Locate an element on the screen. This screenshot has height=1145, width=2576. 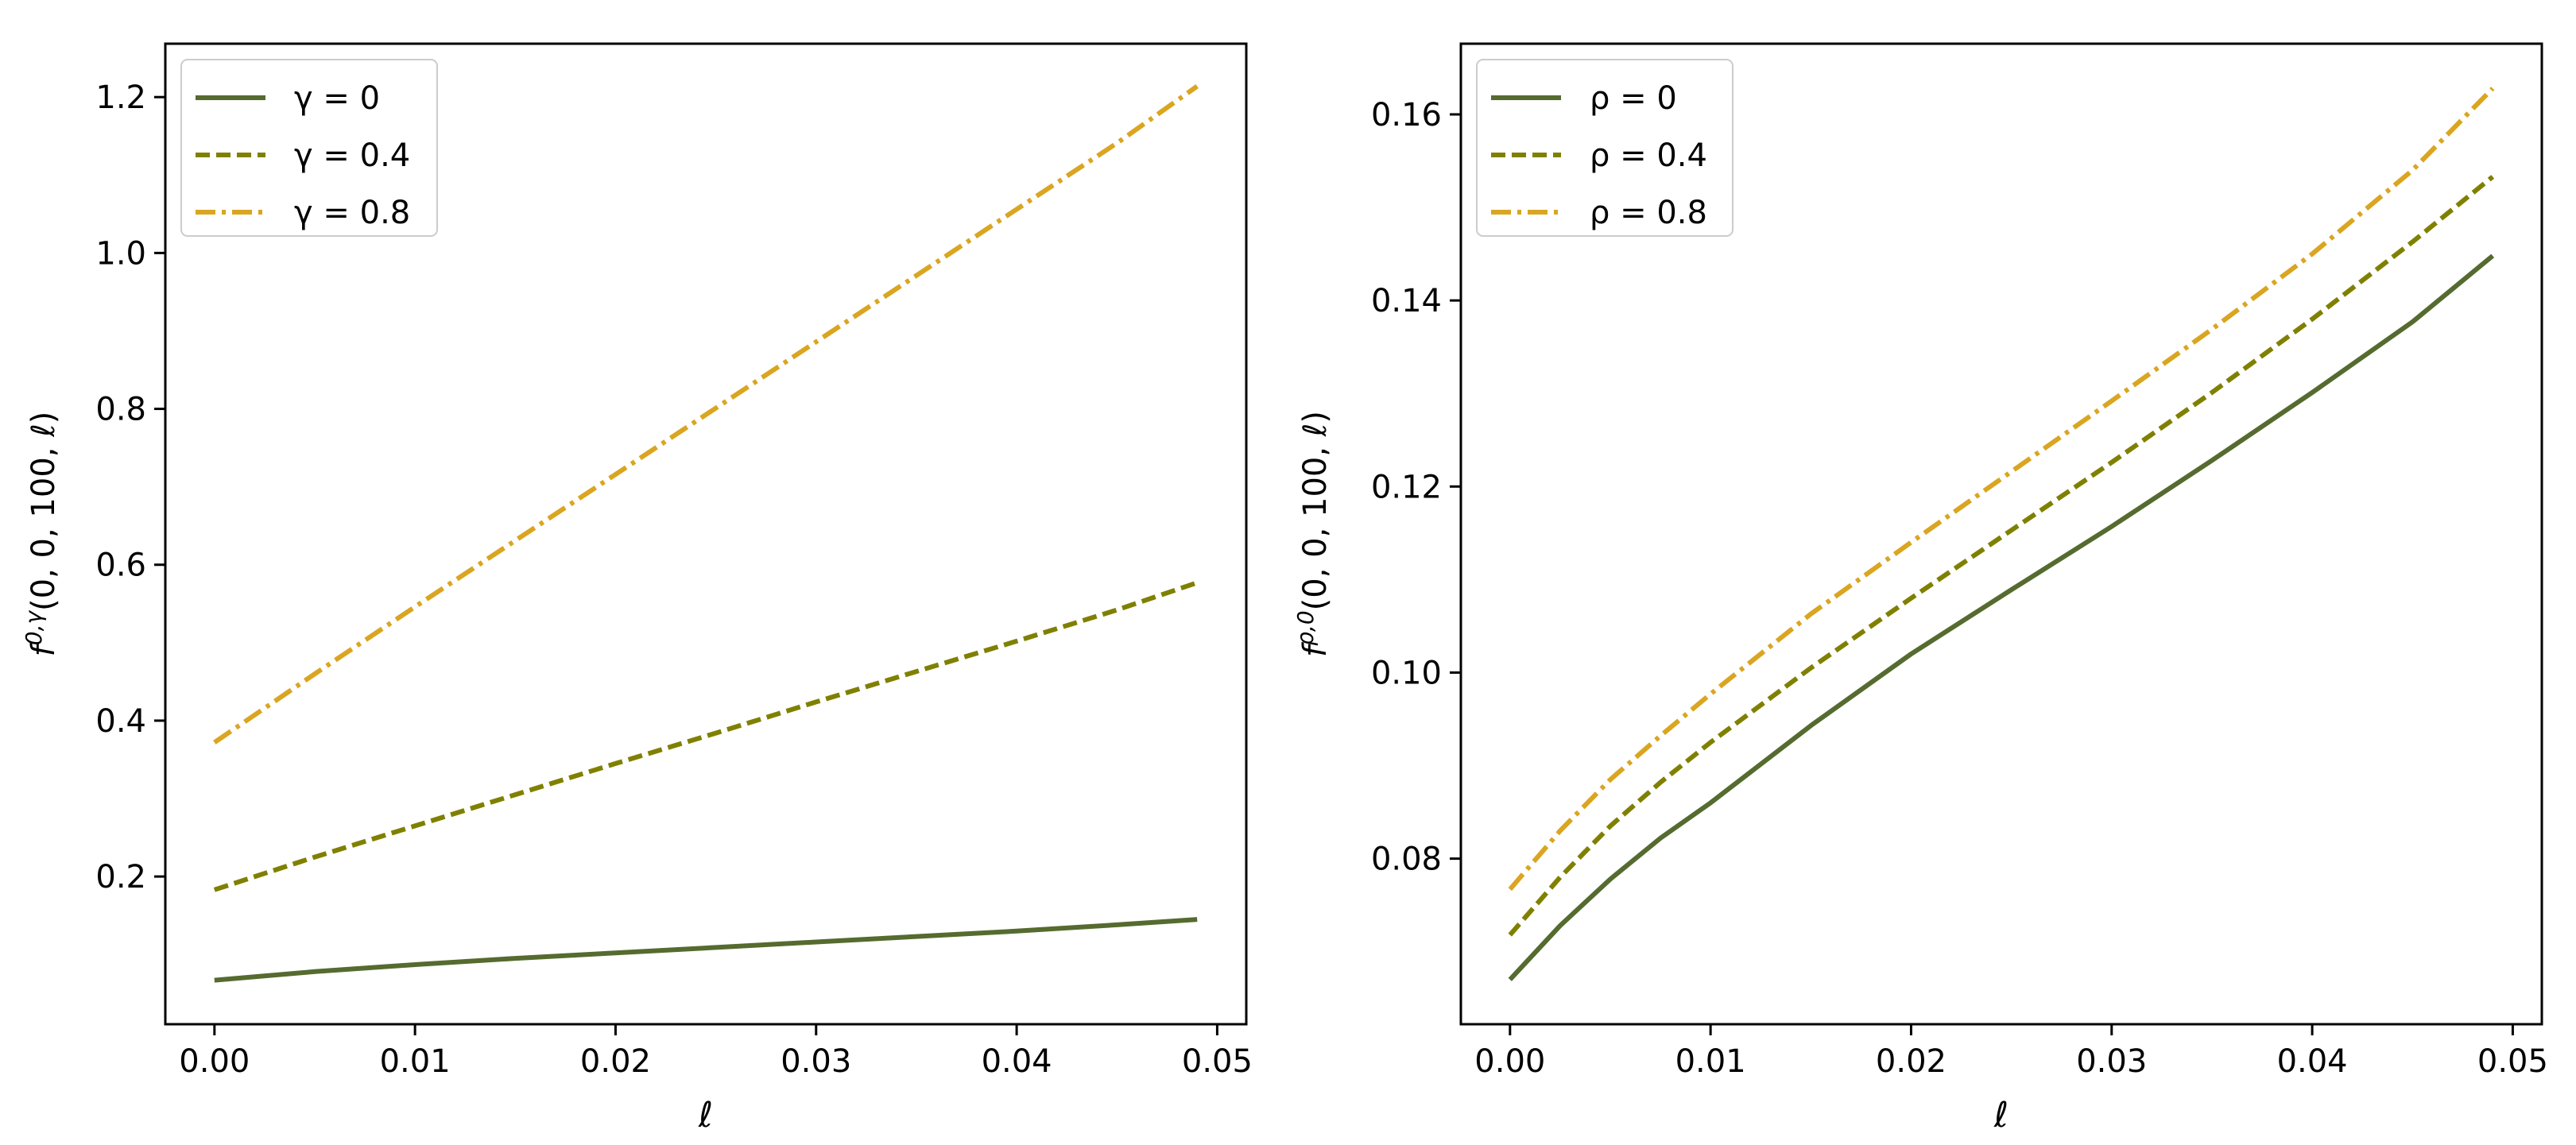
legend-label: ρ = 0 is located at coordinates (1633, 98).